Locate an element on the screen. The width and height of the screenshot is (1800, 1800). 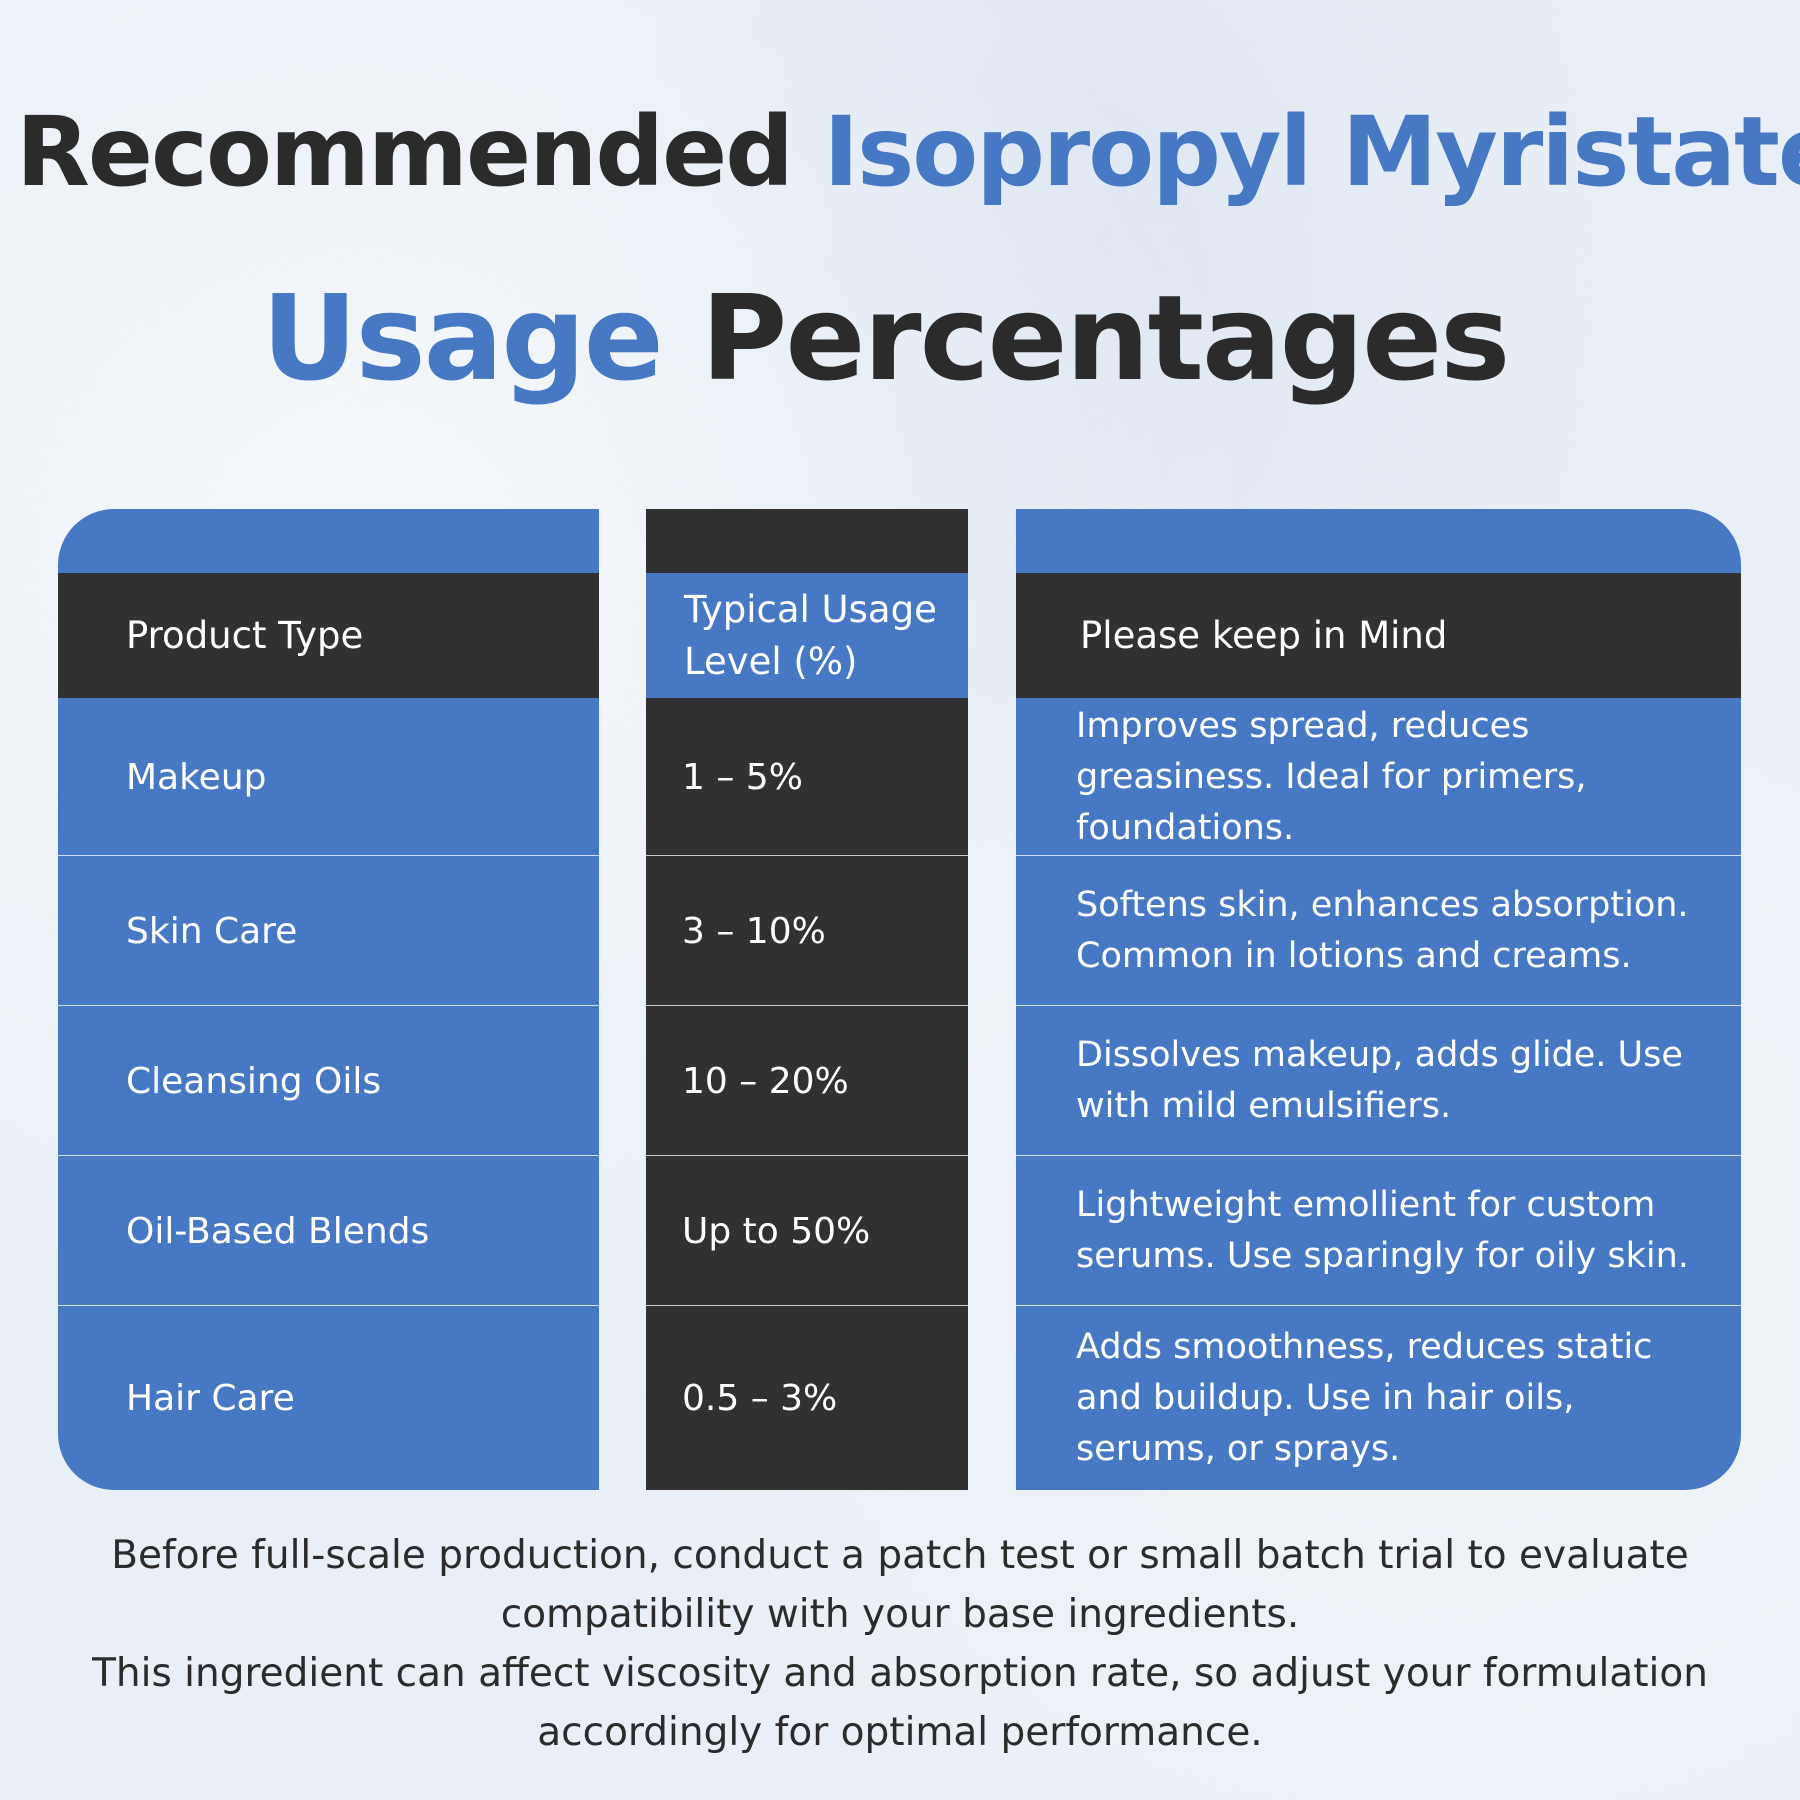
product-type-cell: Hair Care is located at coordinates (210, 1398).